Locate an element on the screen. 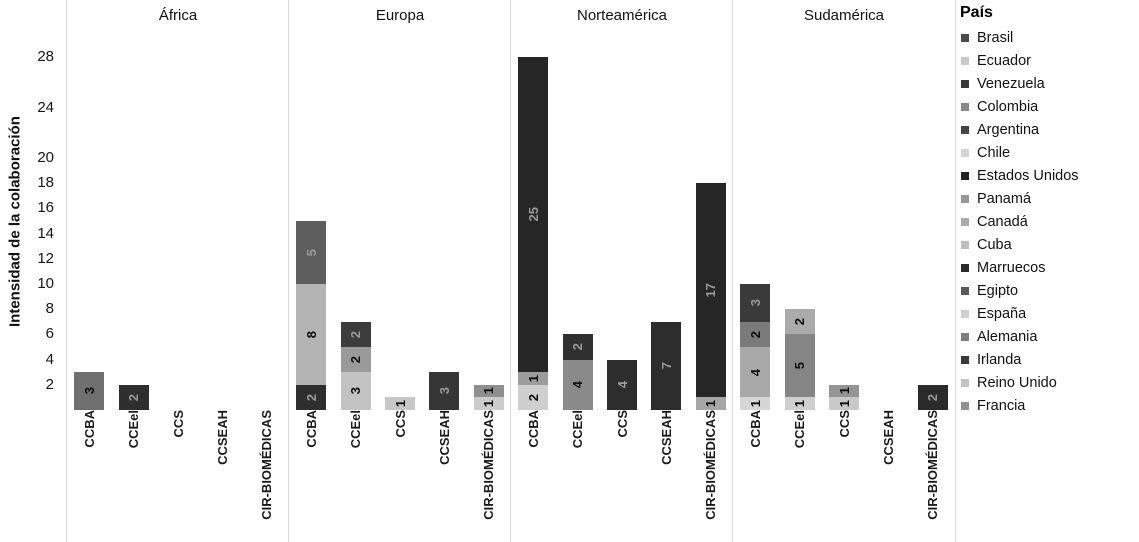 The width and height of the screenshot is (1139, 542). x-axis-label-cell: CCBA is located at coordinates (311, 476).